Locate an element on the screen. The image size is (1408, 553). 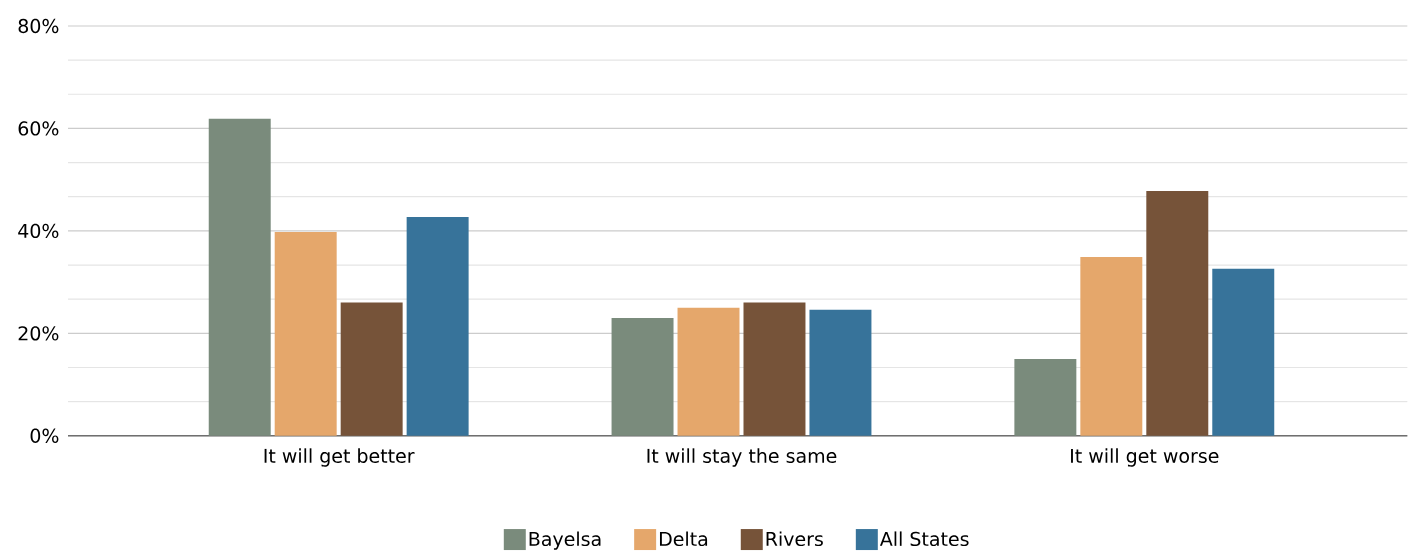
y-tick-label: 0% is located at coordinates (44, 436).